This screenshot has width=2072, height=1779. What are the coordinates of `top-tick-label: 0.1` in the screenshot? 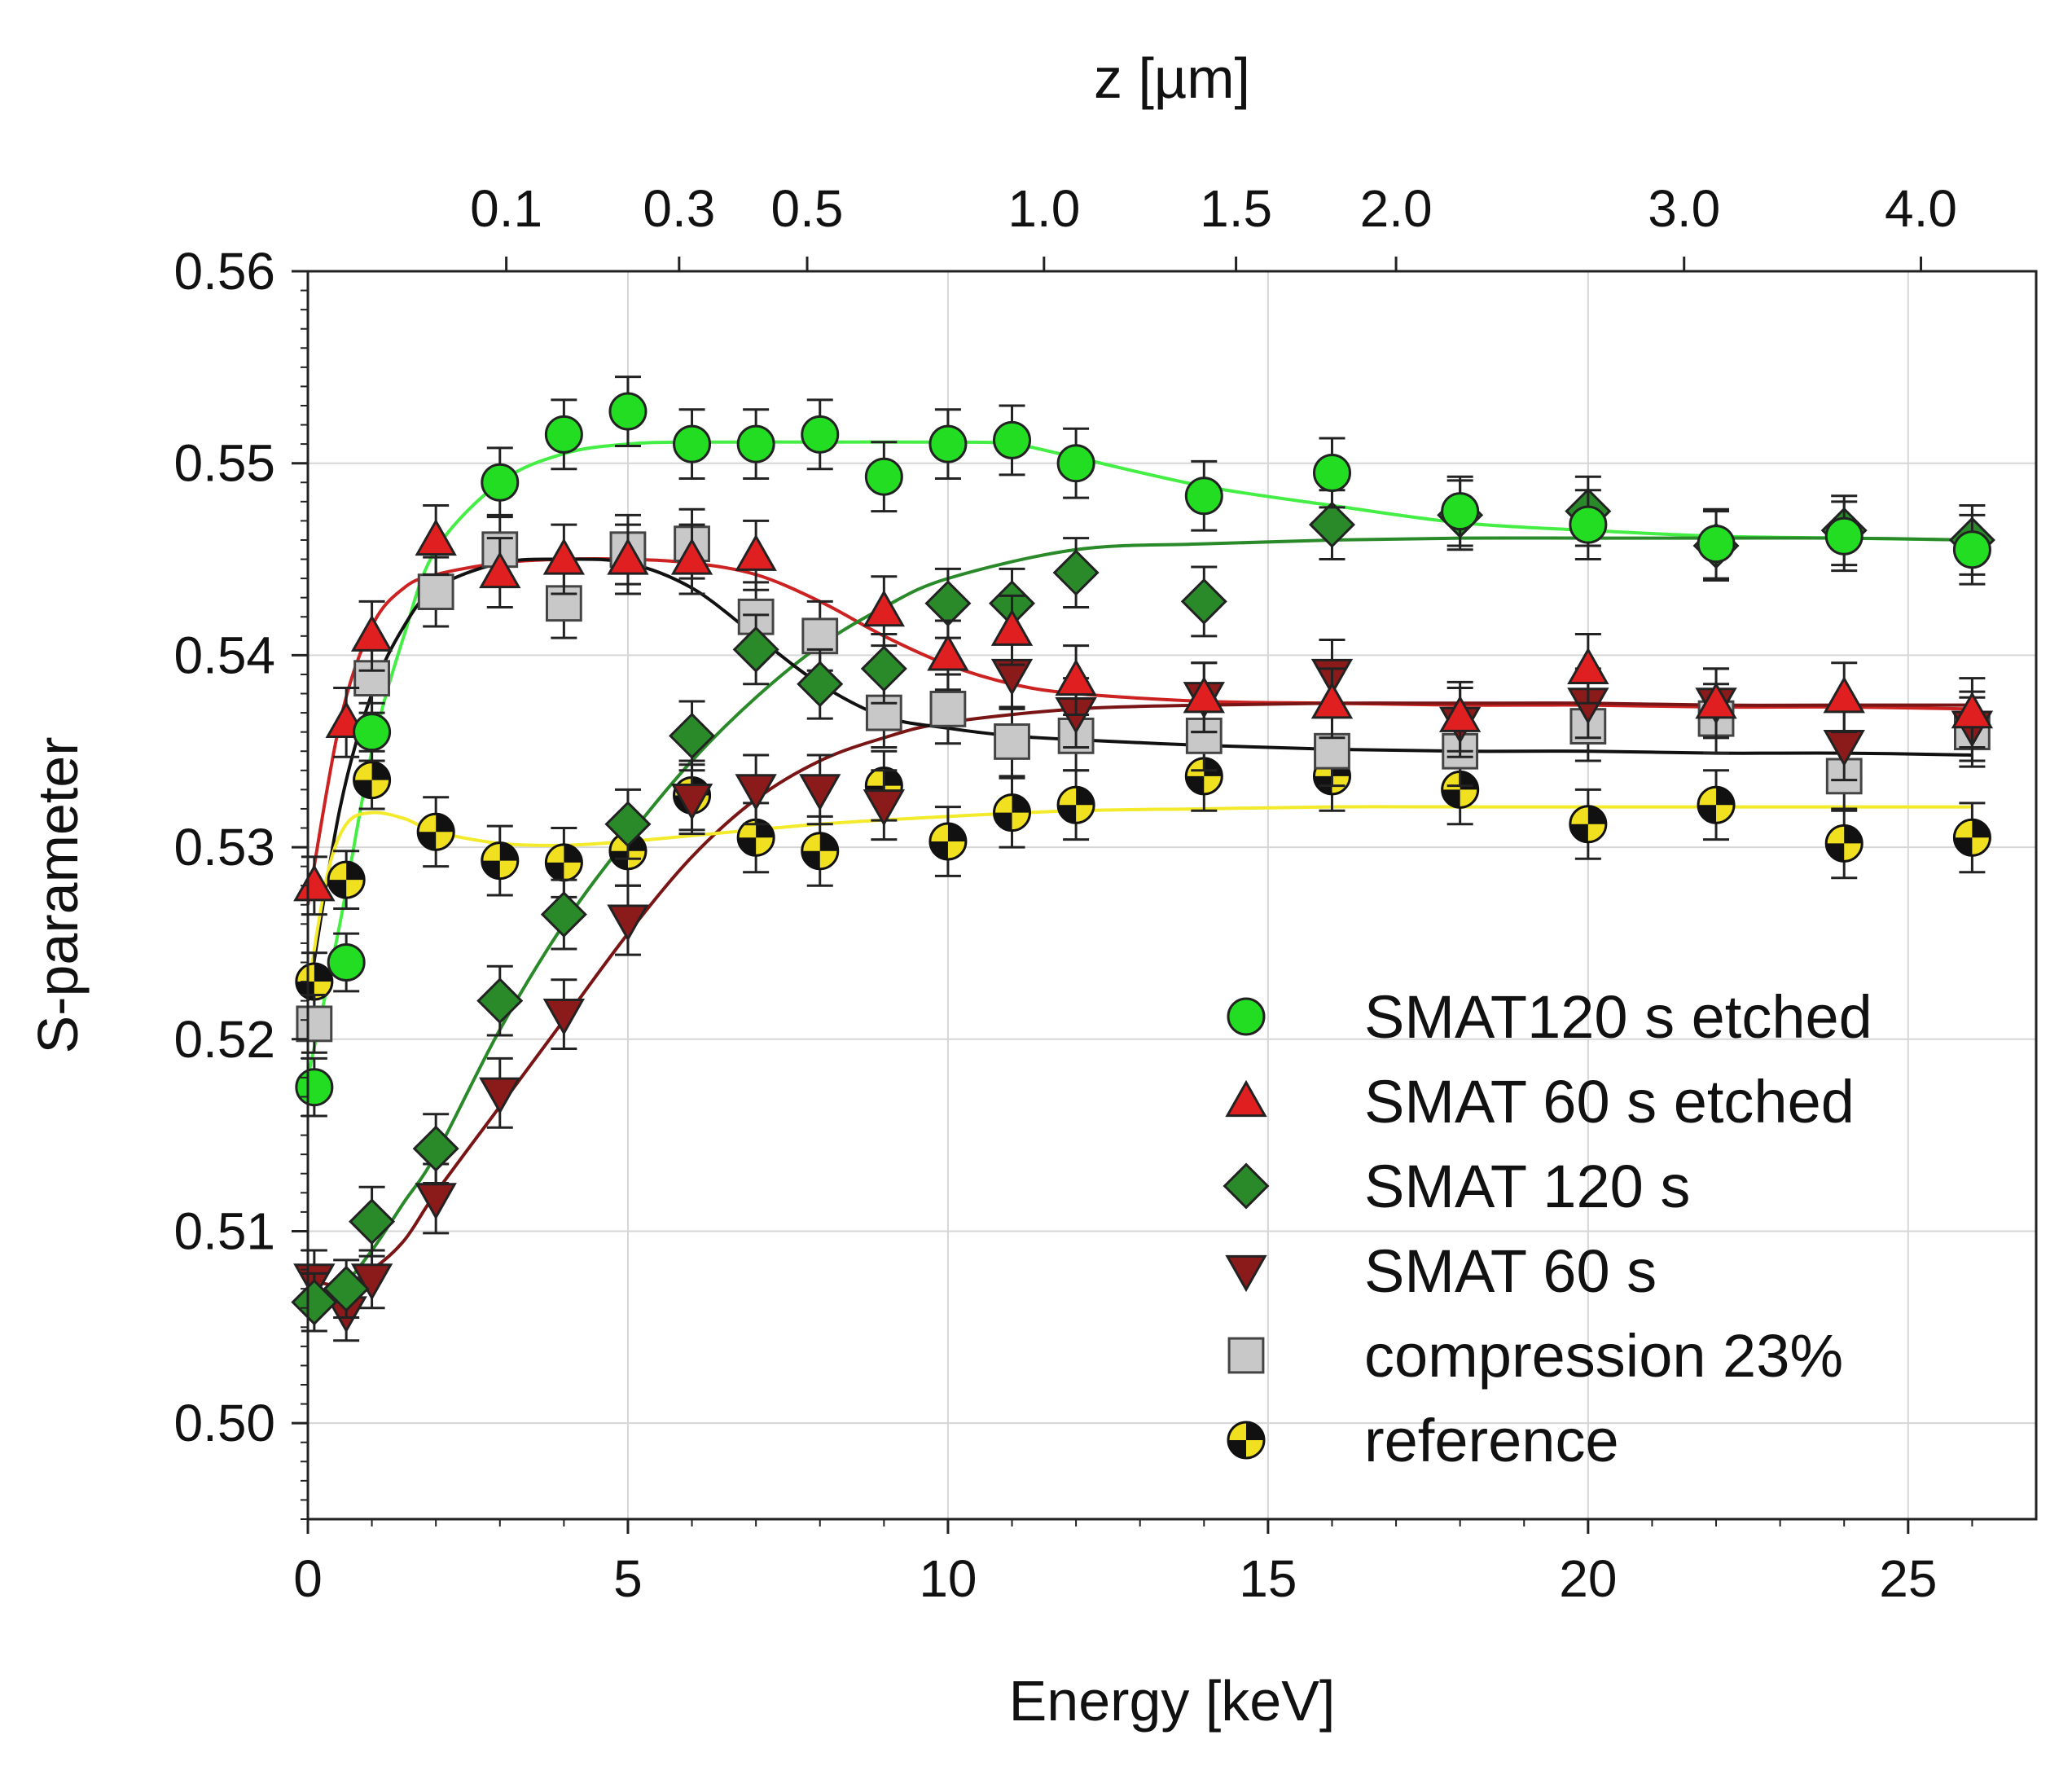 It's located at (506, 208).